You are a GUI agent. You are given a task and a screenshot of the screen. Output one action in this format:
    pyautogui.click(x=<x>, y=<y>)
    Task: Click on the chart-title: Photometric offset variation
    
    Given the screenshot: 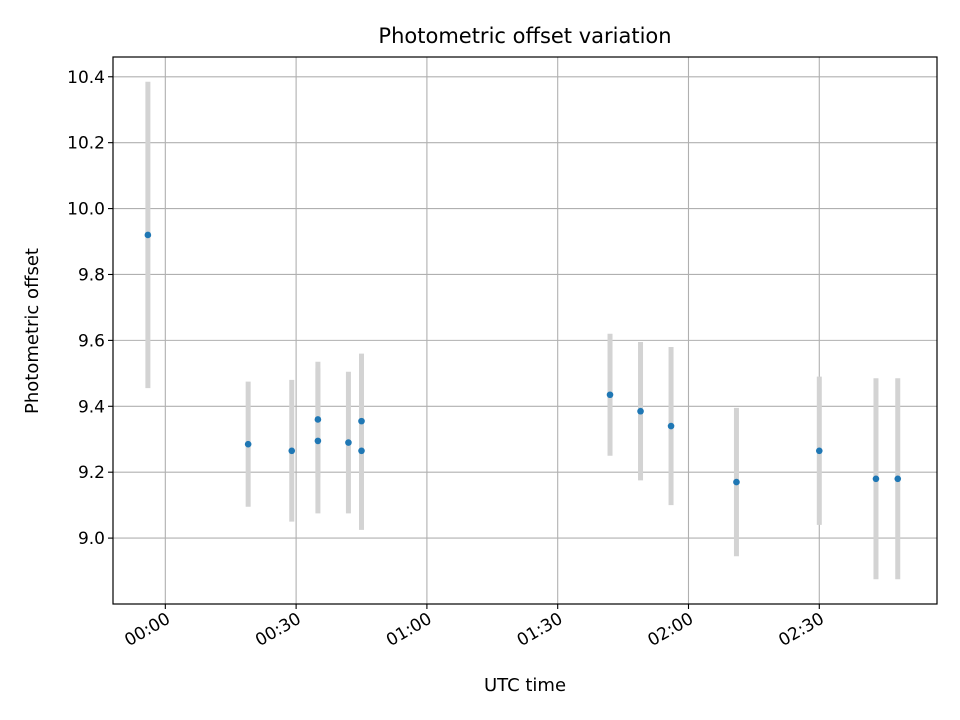 What is the action you would take?
    pyautogui.click(x=524, y=36)
    